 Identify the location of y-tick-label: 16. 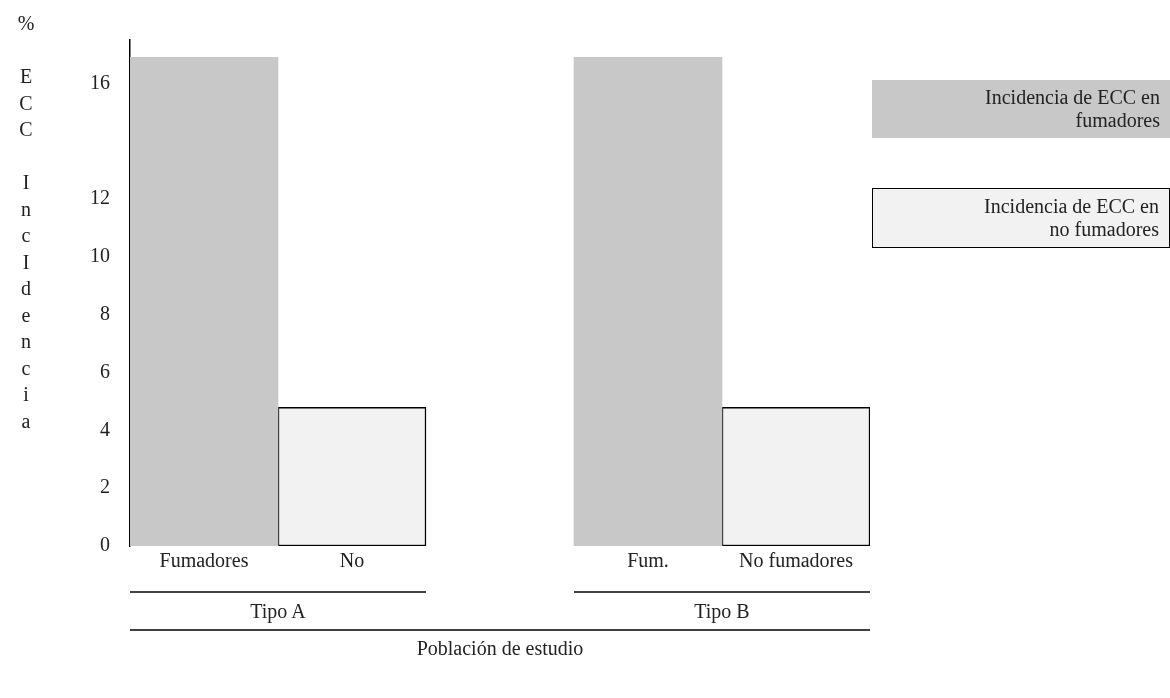
(100, 81).